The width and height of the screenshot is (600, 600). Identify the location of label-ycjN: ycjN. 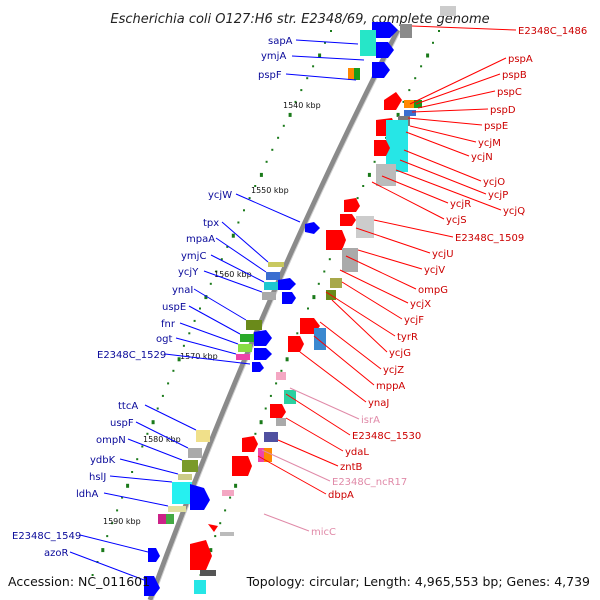
(482, 157).